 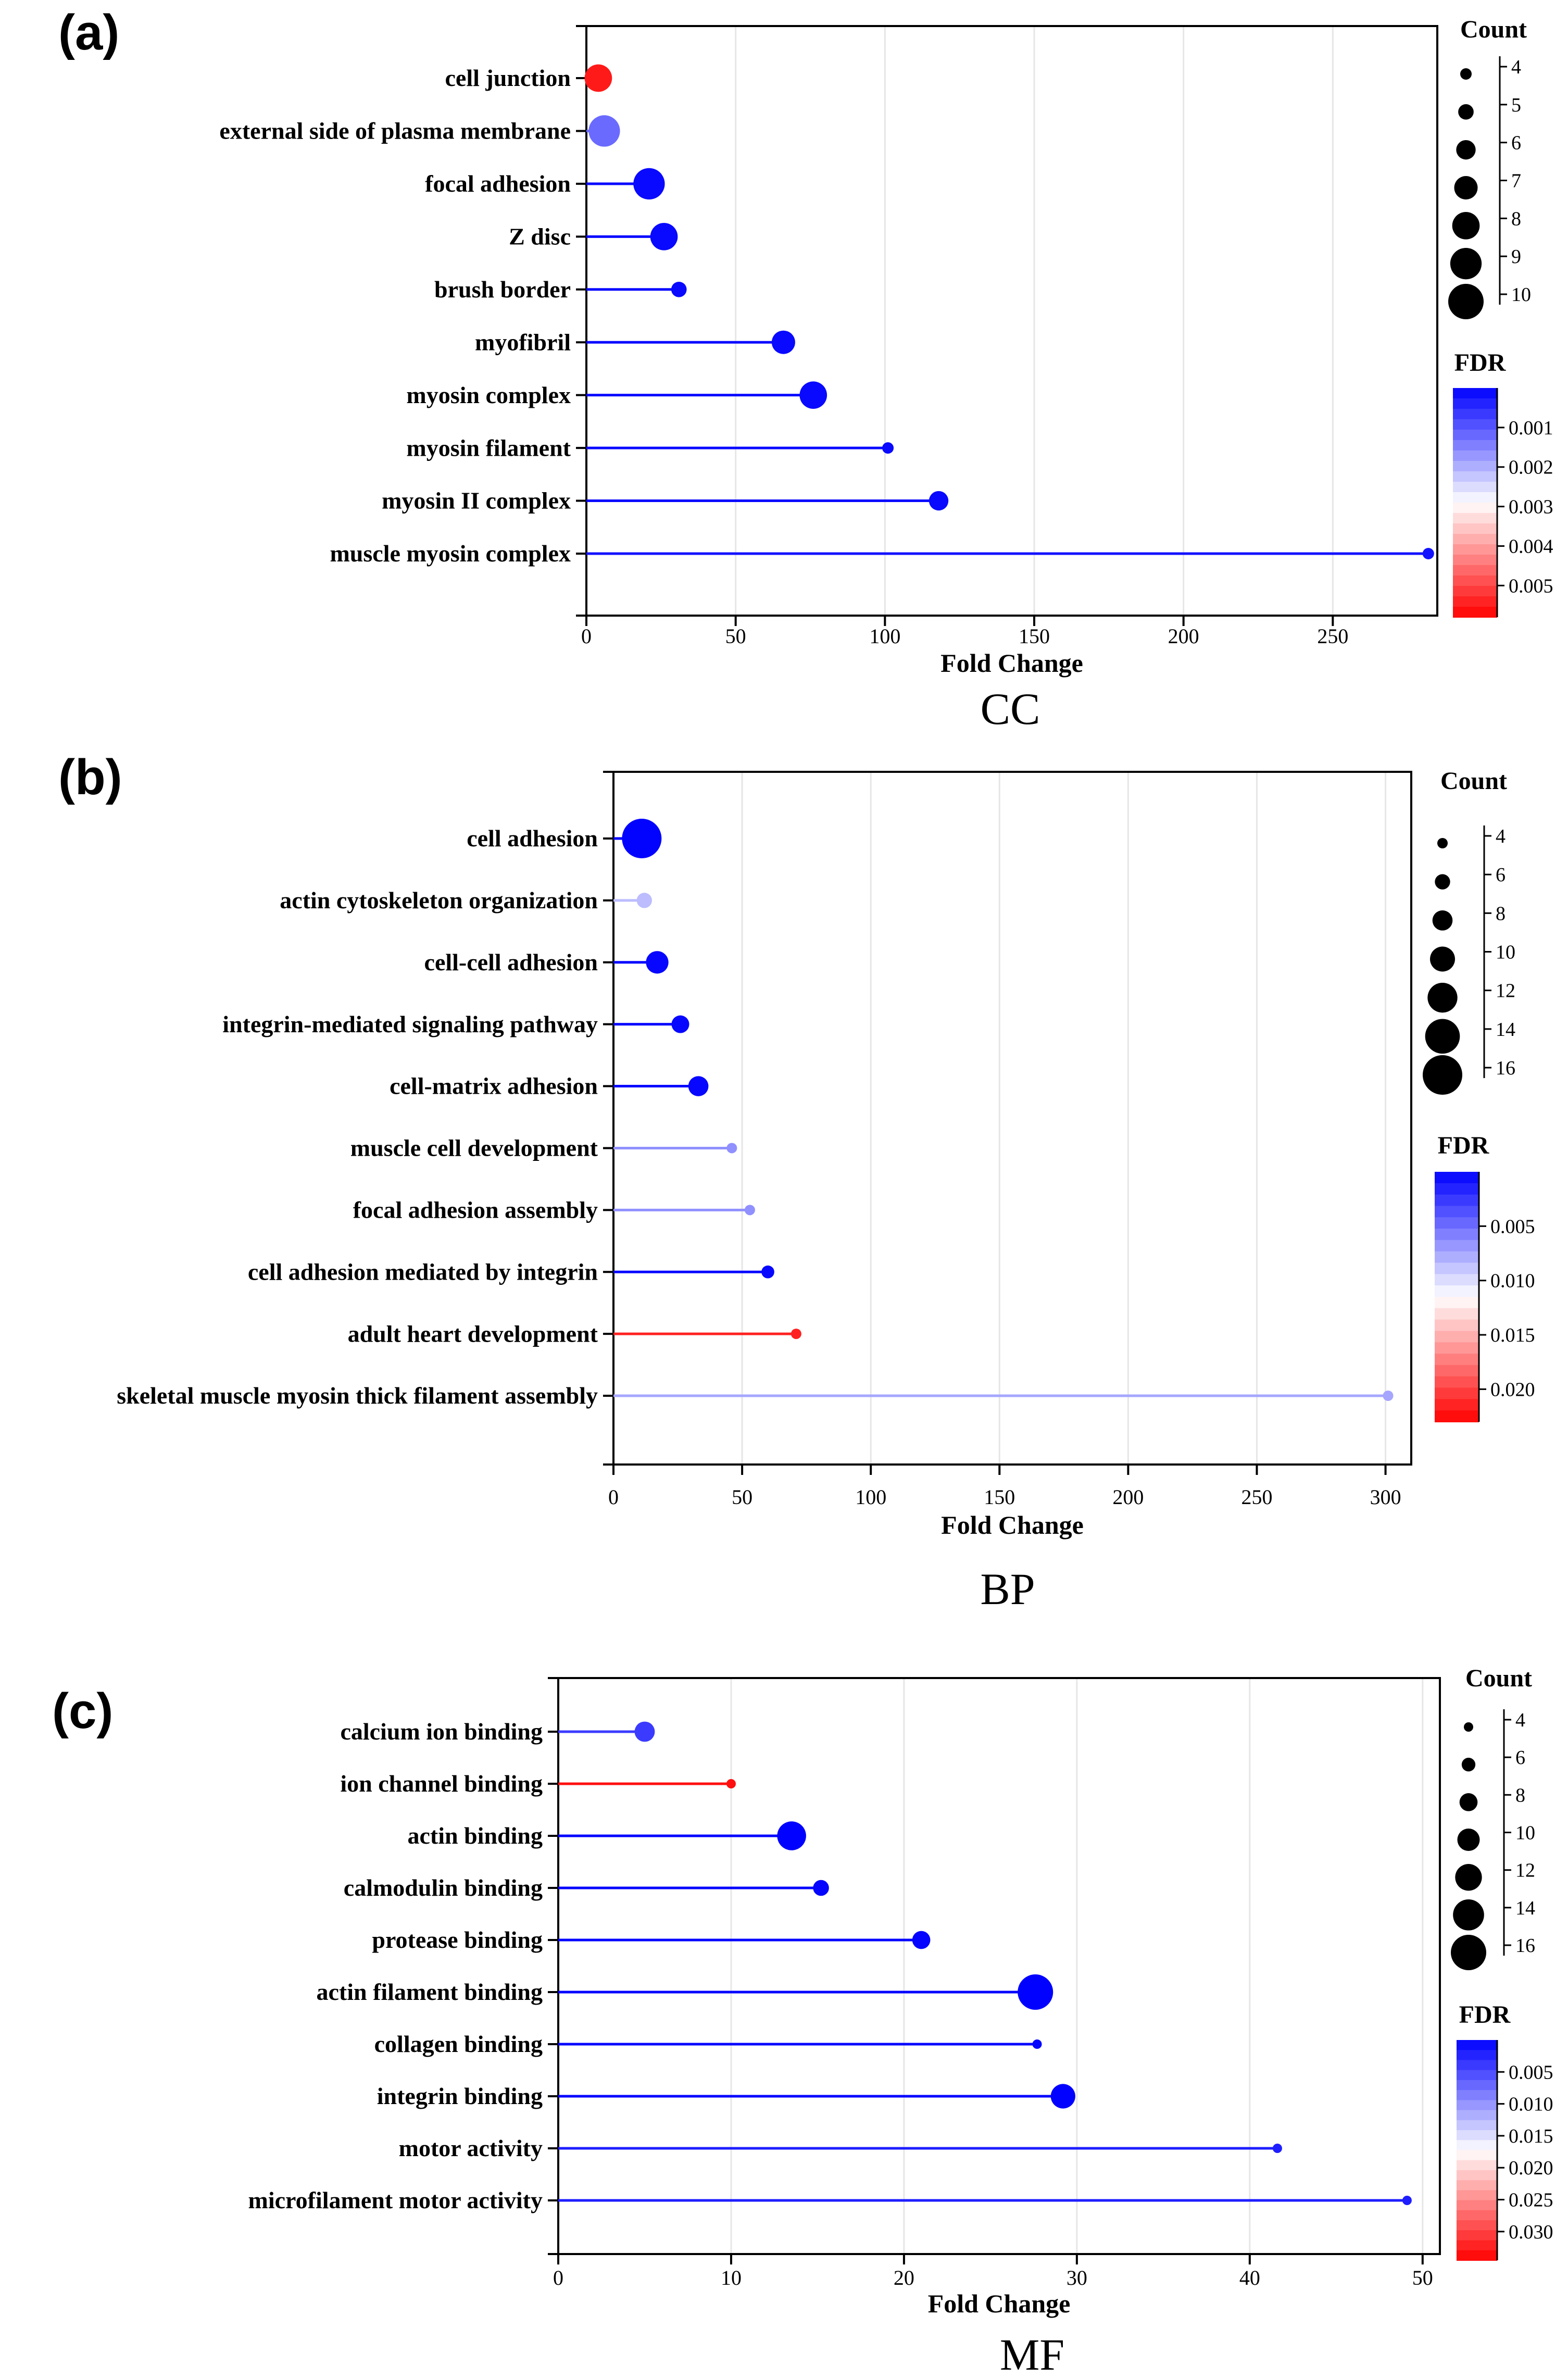 I want to click on panel-b-letter: (b), so click(x=90, y=777).